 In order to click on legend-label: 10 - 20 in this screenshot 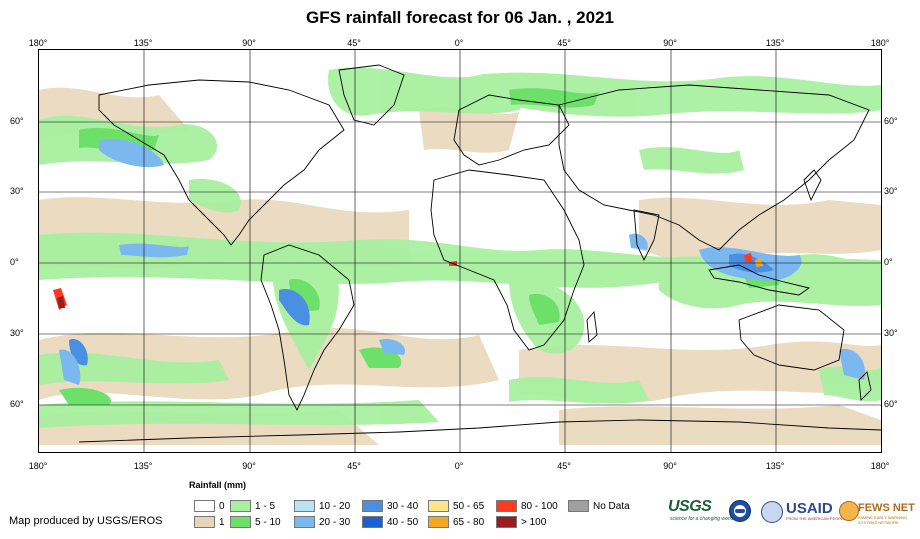, I will do `click(335, 506)`.